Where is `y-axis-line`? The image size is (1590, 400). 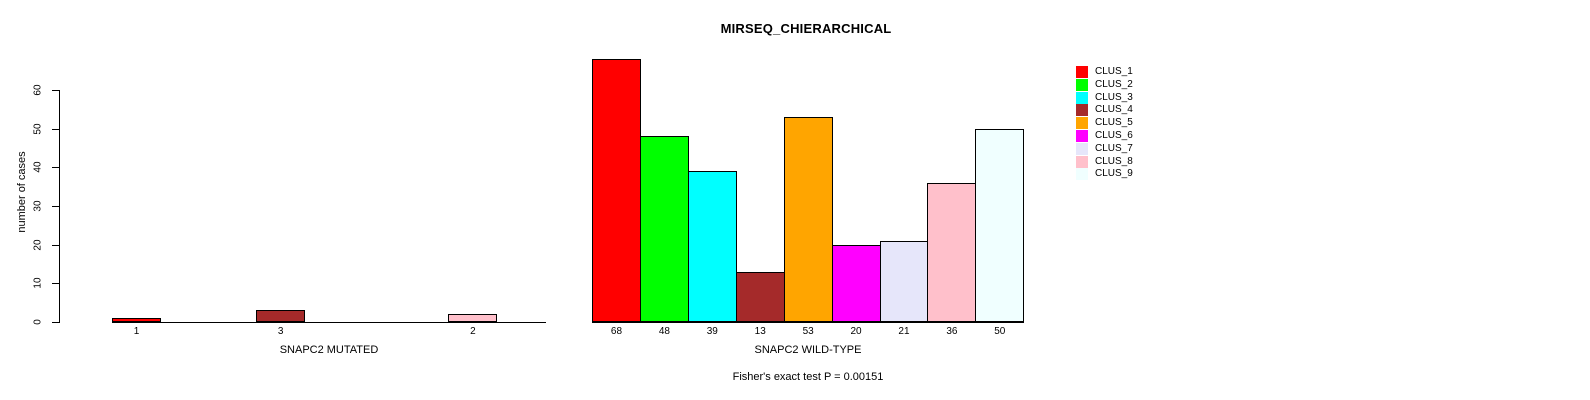 y-axis-line is located at coordinates (59, 206).